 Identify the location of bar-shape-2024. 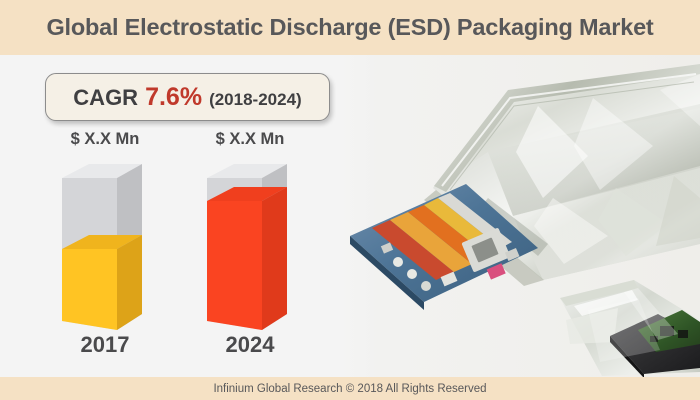
(250, 247).